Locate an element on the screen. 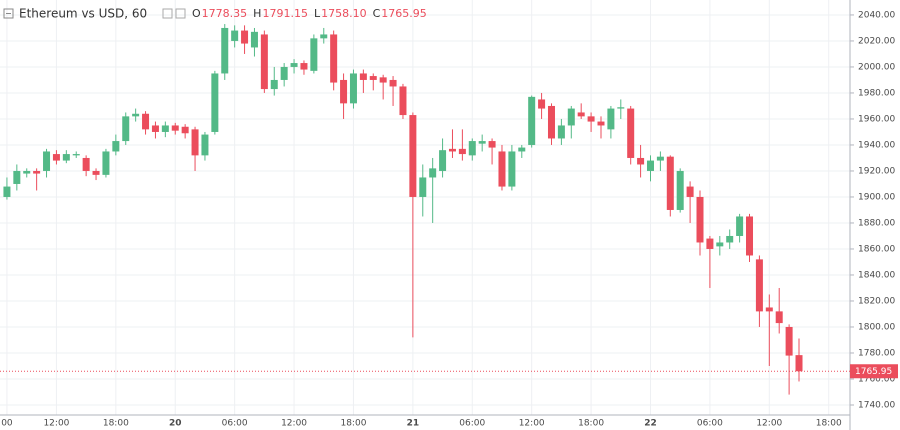 The image size is (900, 430). symbol-title: Ethereum vs USD, 60 is located at coordinates (83, 14).